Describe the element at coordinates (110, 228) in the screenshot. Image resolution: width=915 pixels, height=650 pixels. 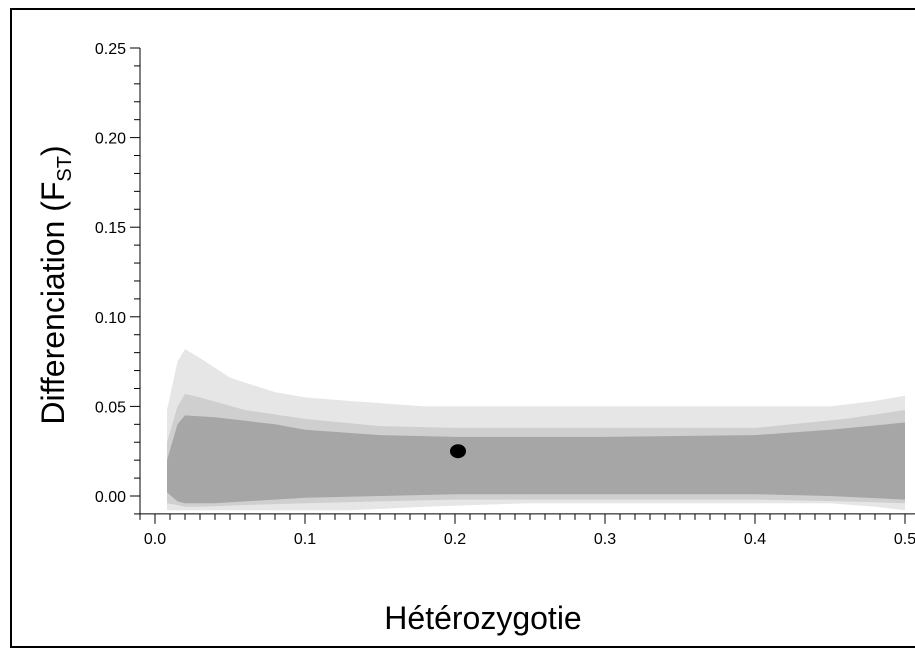
I see `y-tick-label: 0.15` at that location.